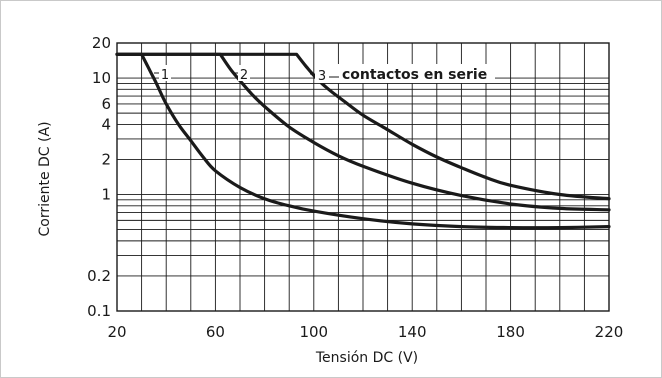 This screenshot has width=662, height=378. What do you see at coordinates (510, 332) in the screenshot?
I see `x-tick-label: 180` at bounding box center [510, 332].